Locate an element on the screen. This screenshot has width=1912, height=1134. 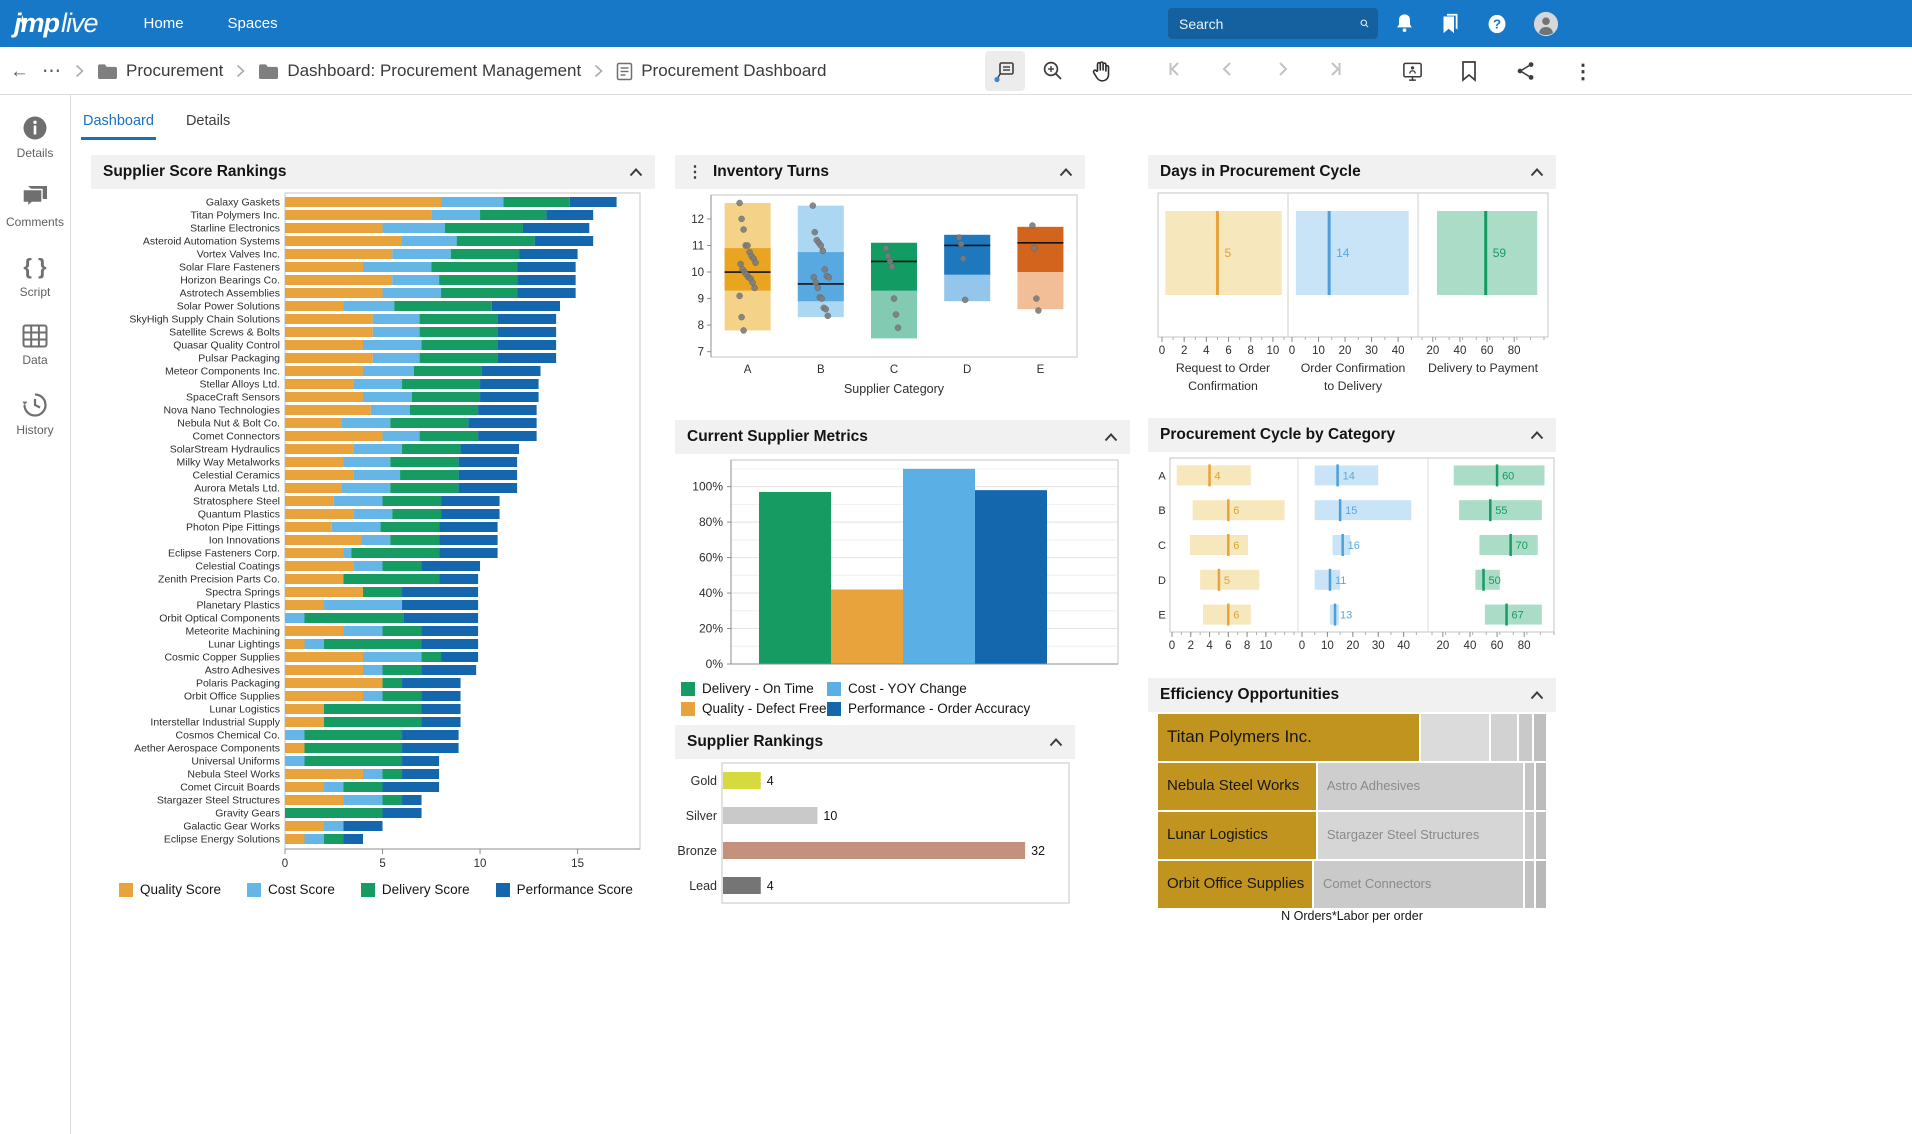
search-input is located at coordinates (1264, 23).